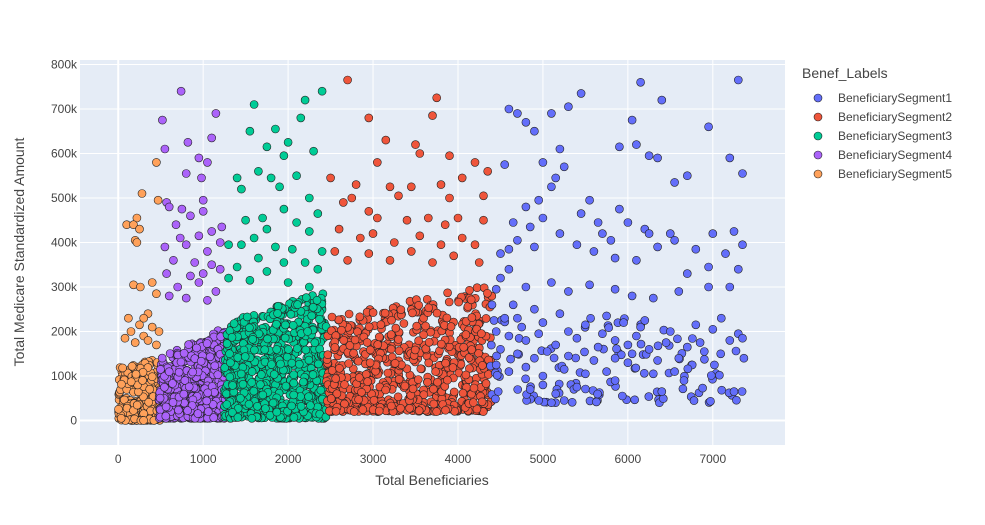  What do you see at coordinates (882, 155) in the screenshot?
I see `legend-item: BeneficiarySegment4` at bounding box center [882, 155].